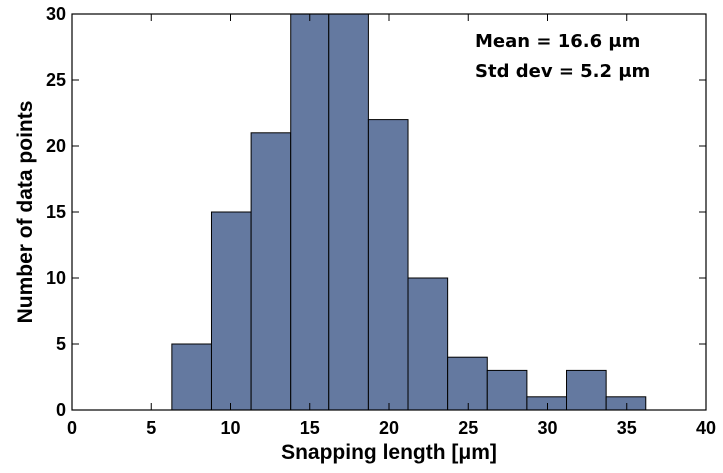  Describe the element at coordinates (706, 428) in the screenshot. I see `x-tick-label-8: 40` at that location.